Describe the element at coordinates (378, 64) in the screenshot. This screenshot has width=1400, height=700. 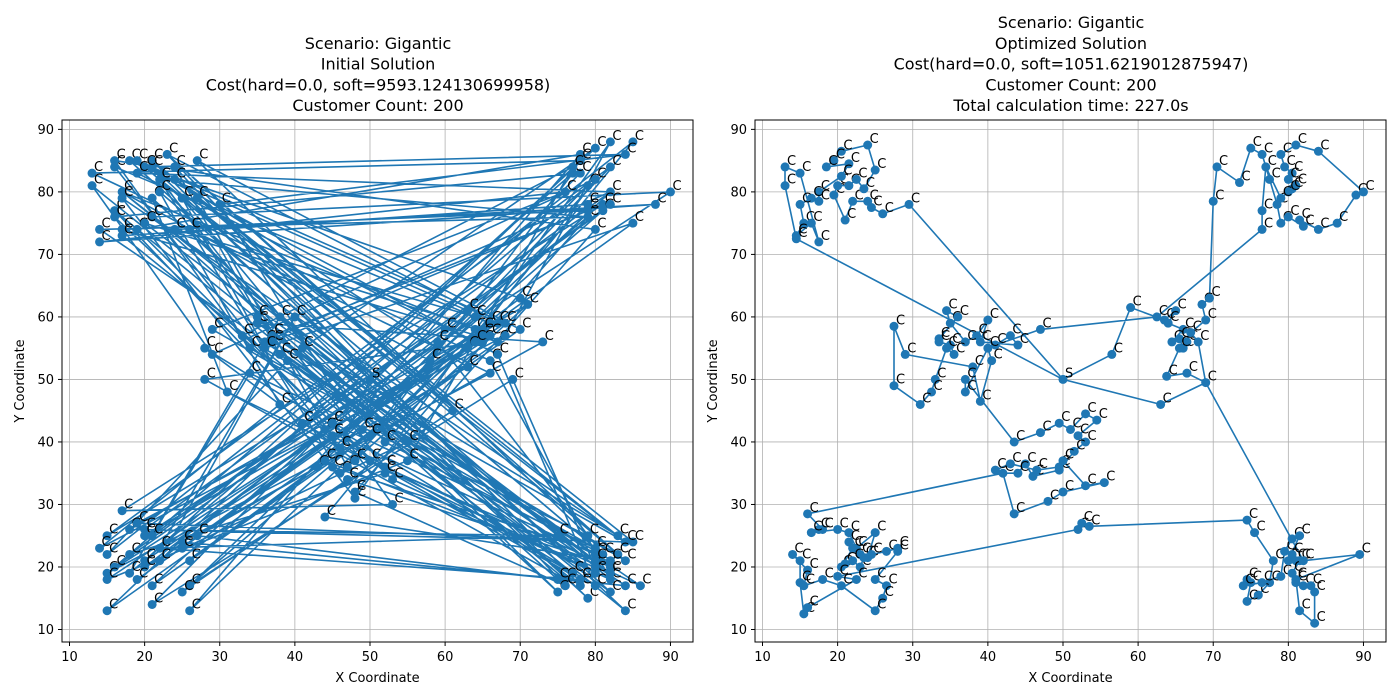
I see `chart-title-line: Initial Solution` at that location.